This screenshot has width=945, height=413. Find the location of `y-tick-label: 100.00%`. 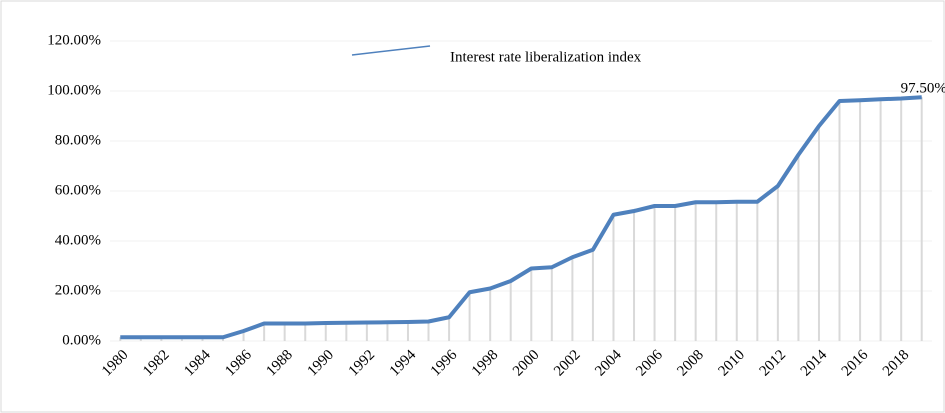

y-tick-label: 100.00% is located at coordinates (74, 90).